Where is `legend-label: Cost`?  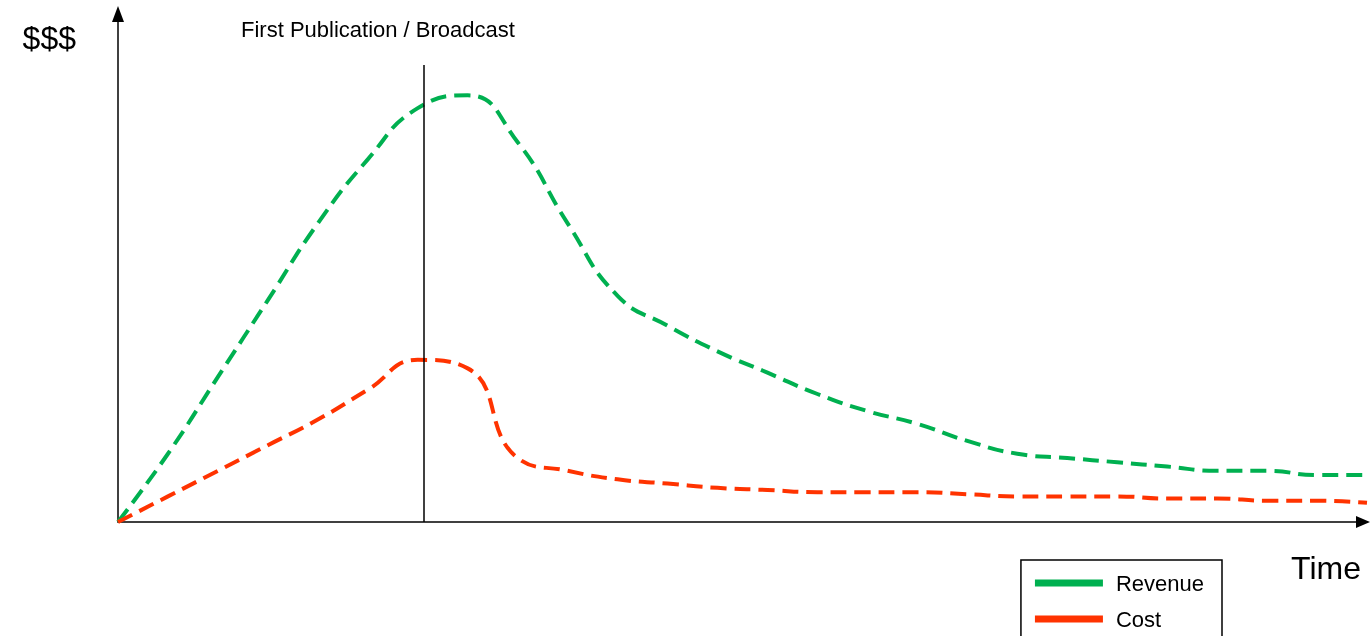 legend-label: Cost is located at coordinates (1138, 619).